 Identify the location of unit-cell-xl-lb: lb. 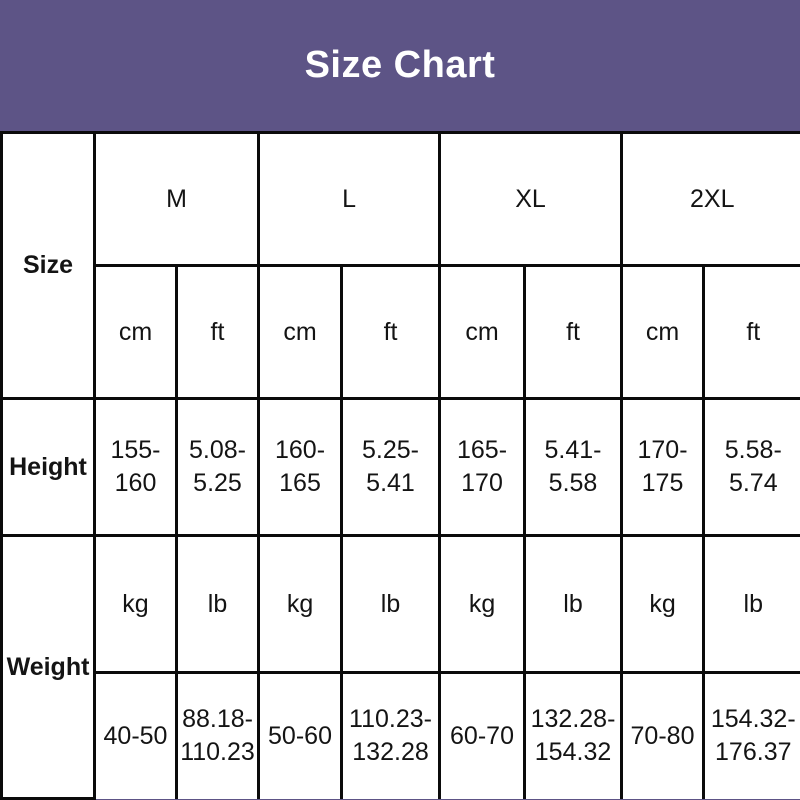
(573, 604).